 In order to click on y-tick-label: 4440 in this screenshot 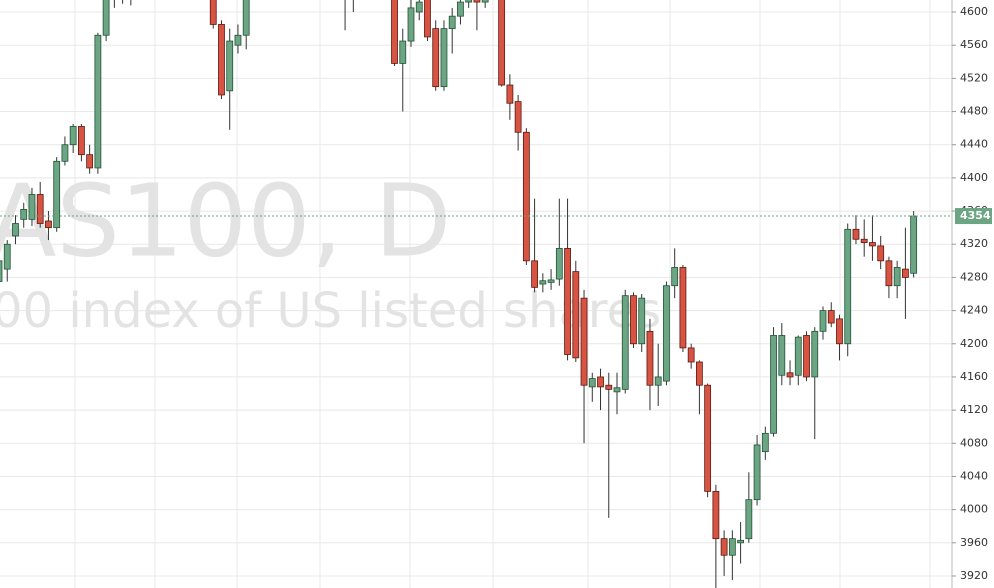, I will do `click(974, 144)`.